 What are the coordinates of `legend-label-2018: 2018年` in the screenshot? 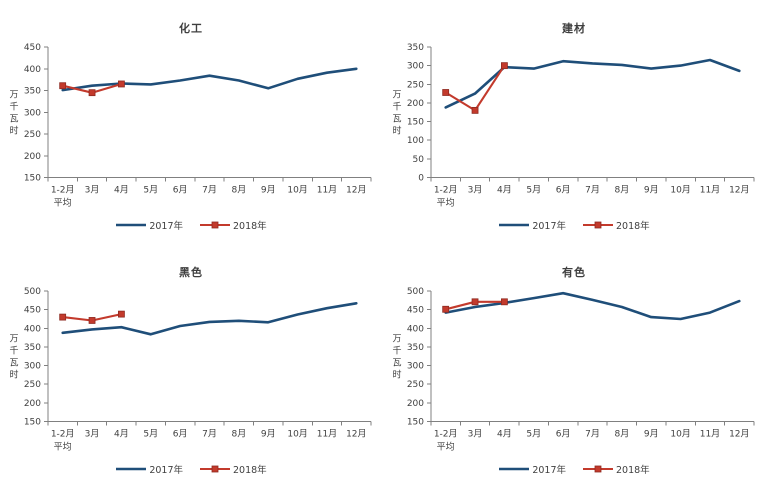 It's located at (250, 226).